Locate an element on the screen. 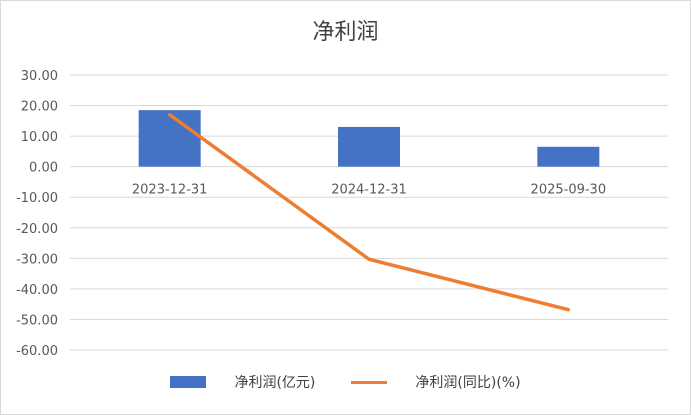  x-category-label: 2025-09-30 is located at coordinates (569, 190).